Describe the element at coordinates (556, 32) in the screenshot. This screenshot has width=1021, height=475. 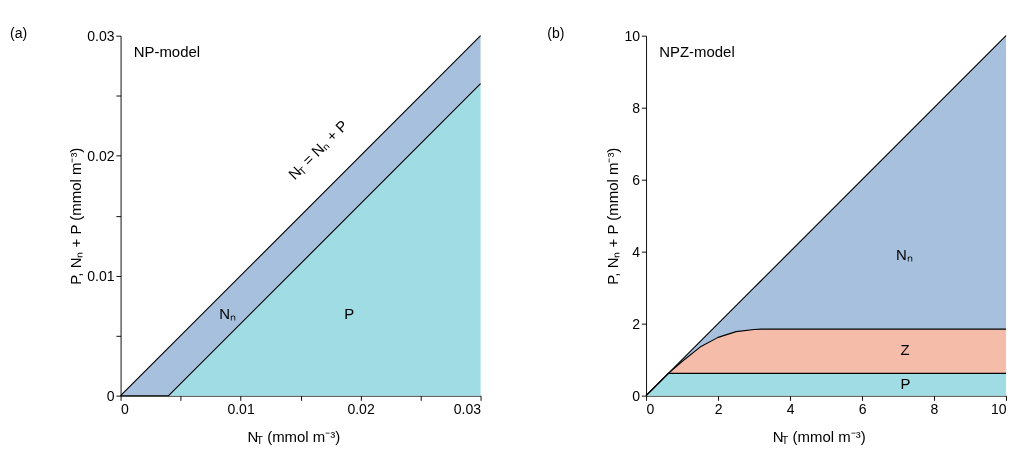
I see `chart-title: (b)` at that location.